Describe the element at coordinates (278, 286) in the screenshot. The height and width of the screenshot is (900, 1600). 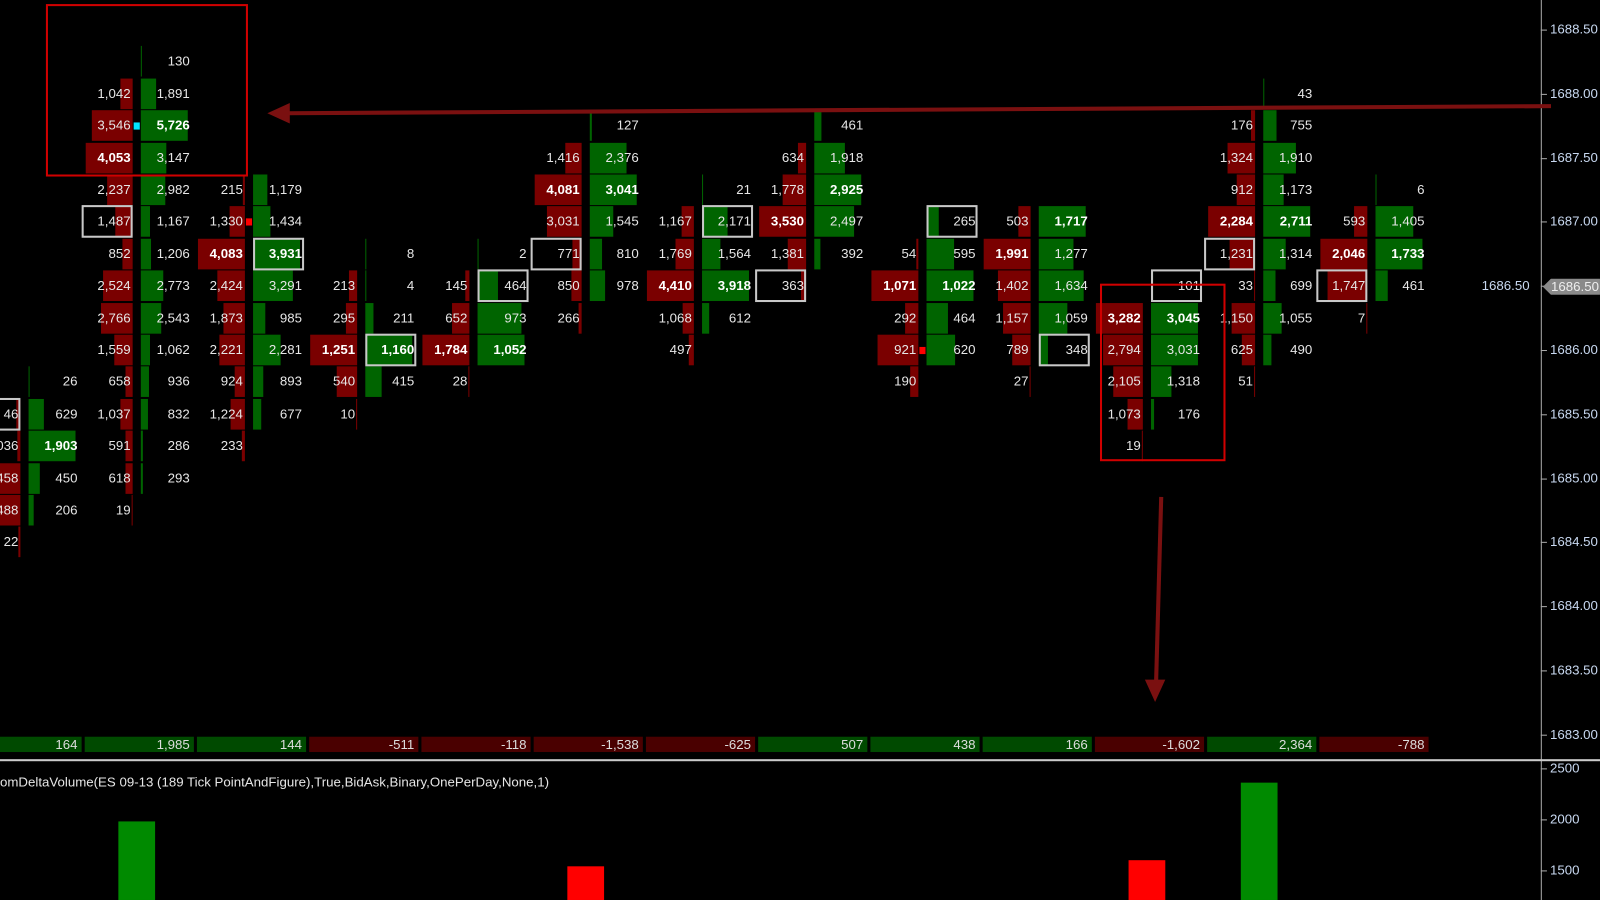
I see `ask-cell: 3,291` at that location.